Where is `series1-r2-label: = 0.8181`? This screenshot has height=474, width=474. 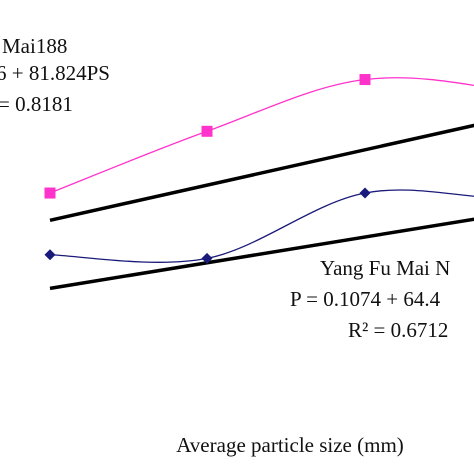 series1-r2-label: = 0.8181 is located at coordinates (36, 104).